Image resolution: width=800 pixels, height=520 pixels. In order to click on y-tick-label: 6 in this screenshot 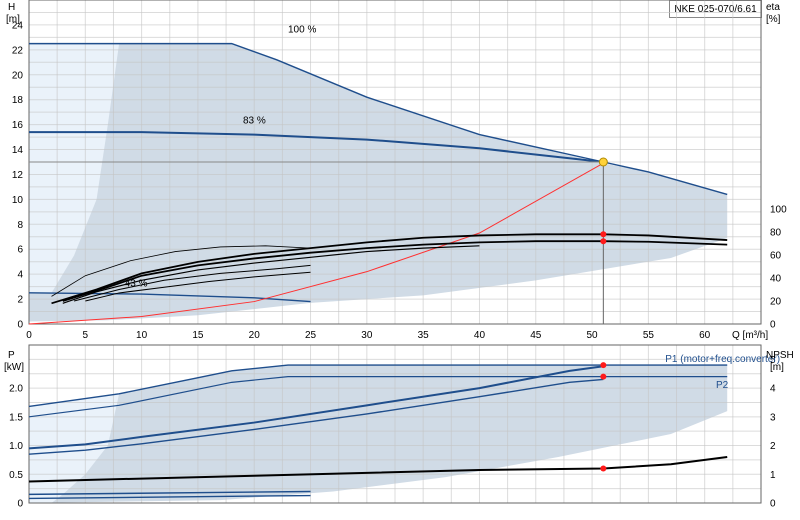, I will do `click(20, 250)`.